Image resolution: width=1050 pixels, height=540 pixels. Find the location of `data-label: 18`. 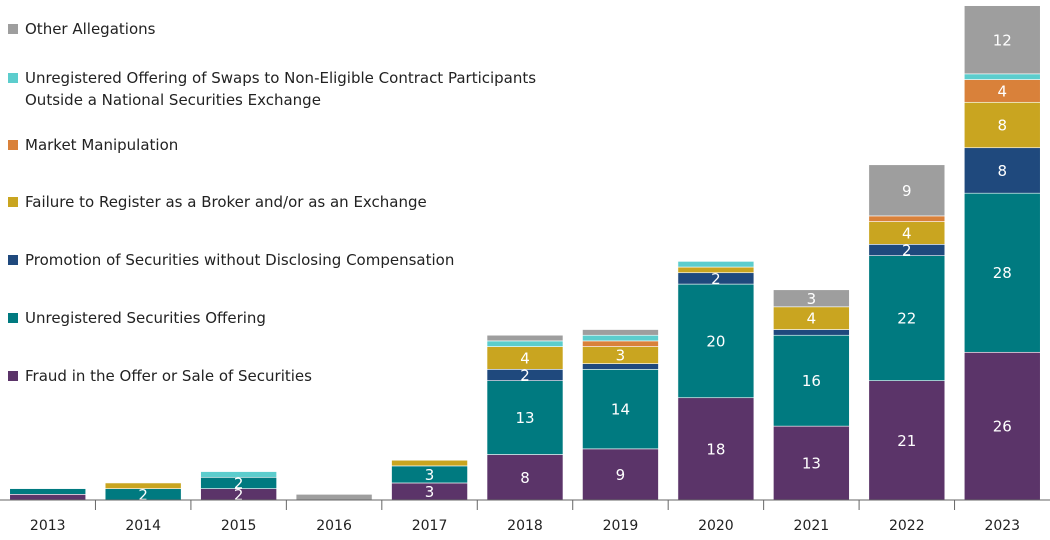

data-label: 18 is located at coordinates (715, 449).